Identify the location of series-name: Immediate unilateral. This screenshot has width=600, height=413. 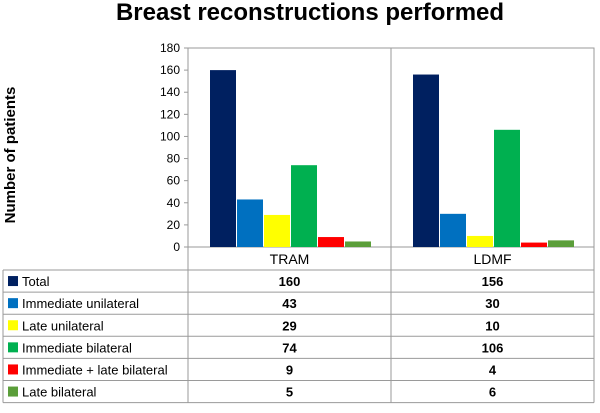
(80, 303).